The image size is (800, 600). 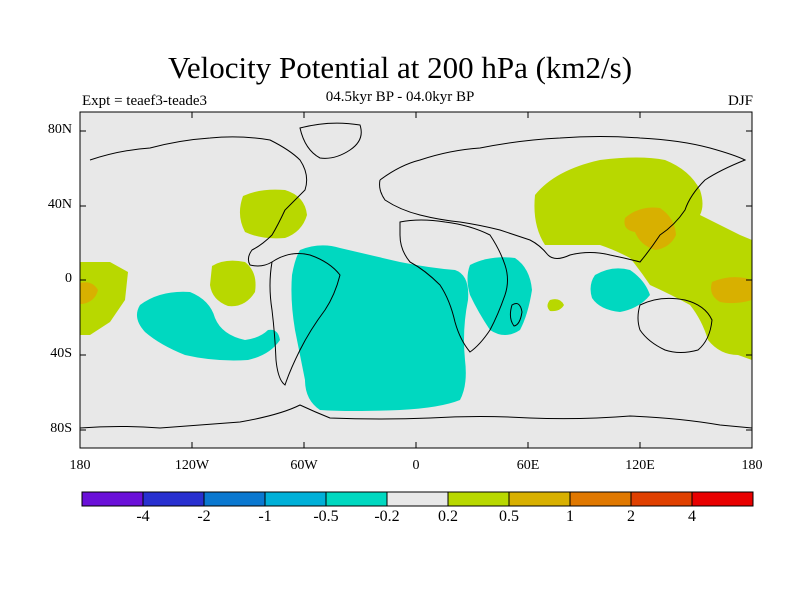 I want to click on colorbar-label: -0.5, so click(x=326, y=516).